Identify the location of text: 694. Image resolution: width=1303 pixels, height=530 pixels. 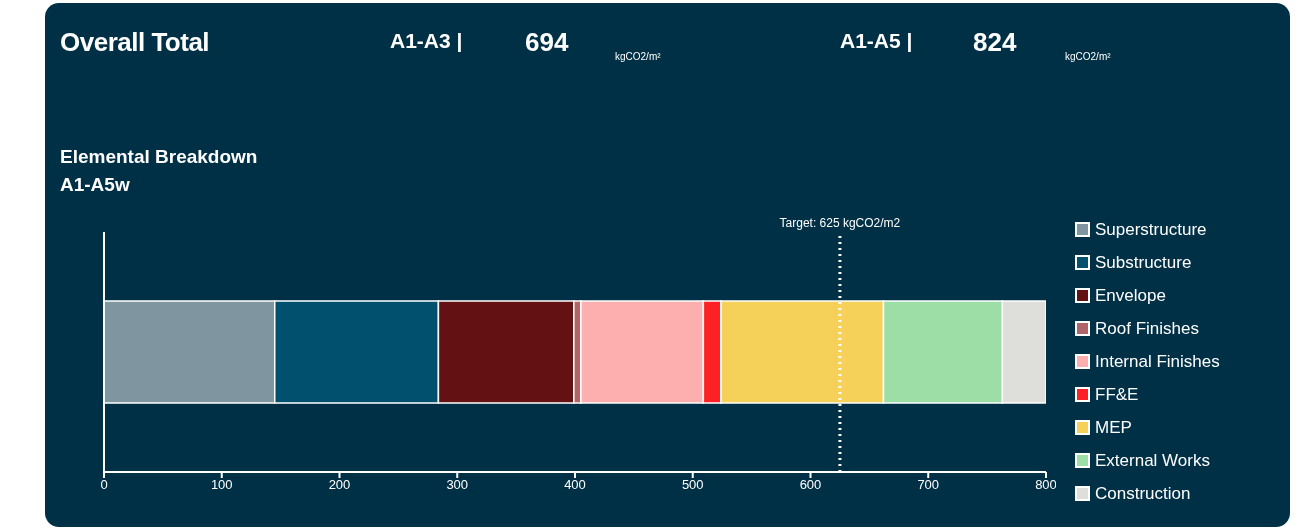
(547, 42).